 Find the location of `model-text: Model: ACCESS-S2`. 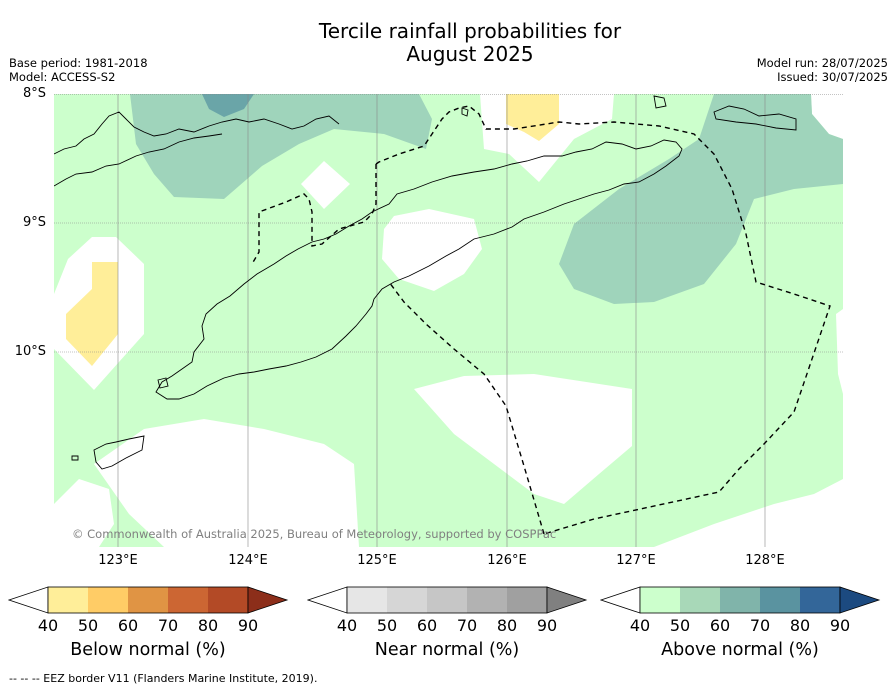

model-text: Model: ACCESS-S2 is located at coordinates (62, 77).